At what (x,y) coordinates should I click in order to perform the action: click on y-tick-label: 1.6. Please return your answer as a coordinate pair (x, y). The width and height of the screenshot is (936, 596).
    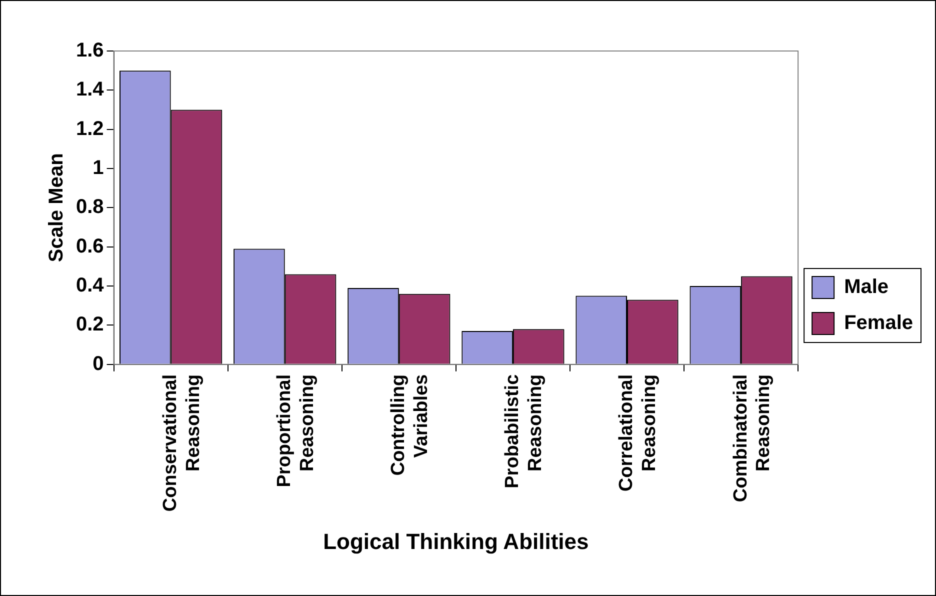
    Looking at the image, I should click on (90, 51).